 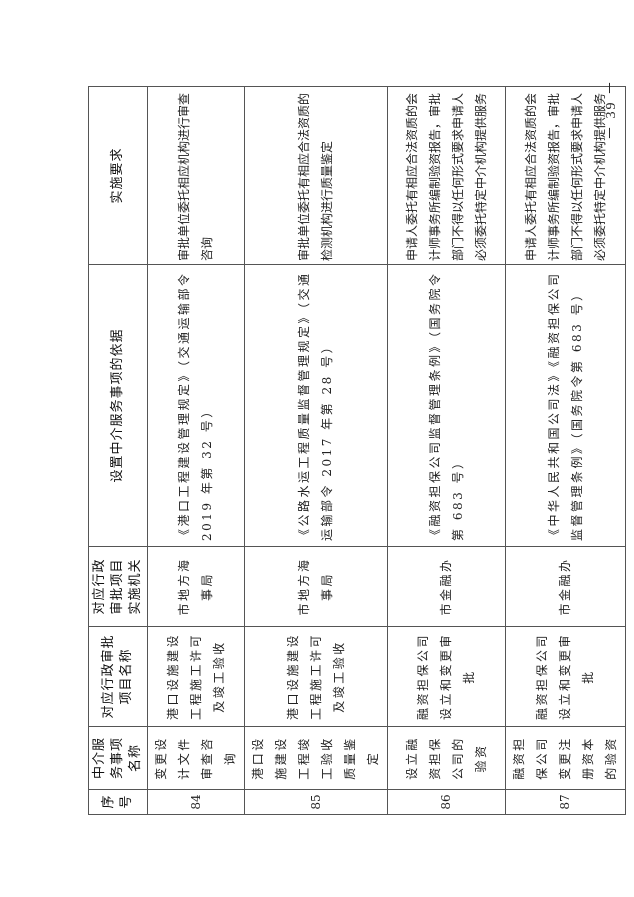 I want to click on cell-service: 港口设施建设工程竣工验收质量鉴定, so click(x=316, y=758).